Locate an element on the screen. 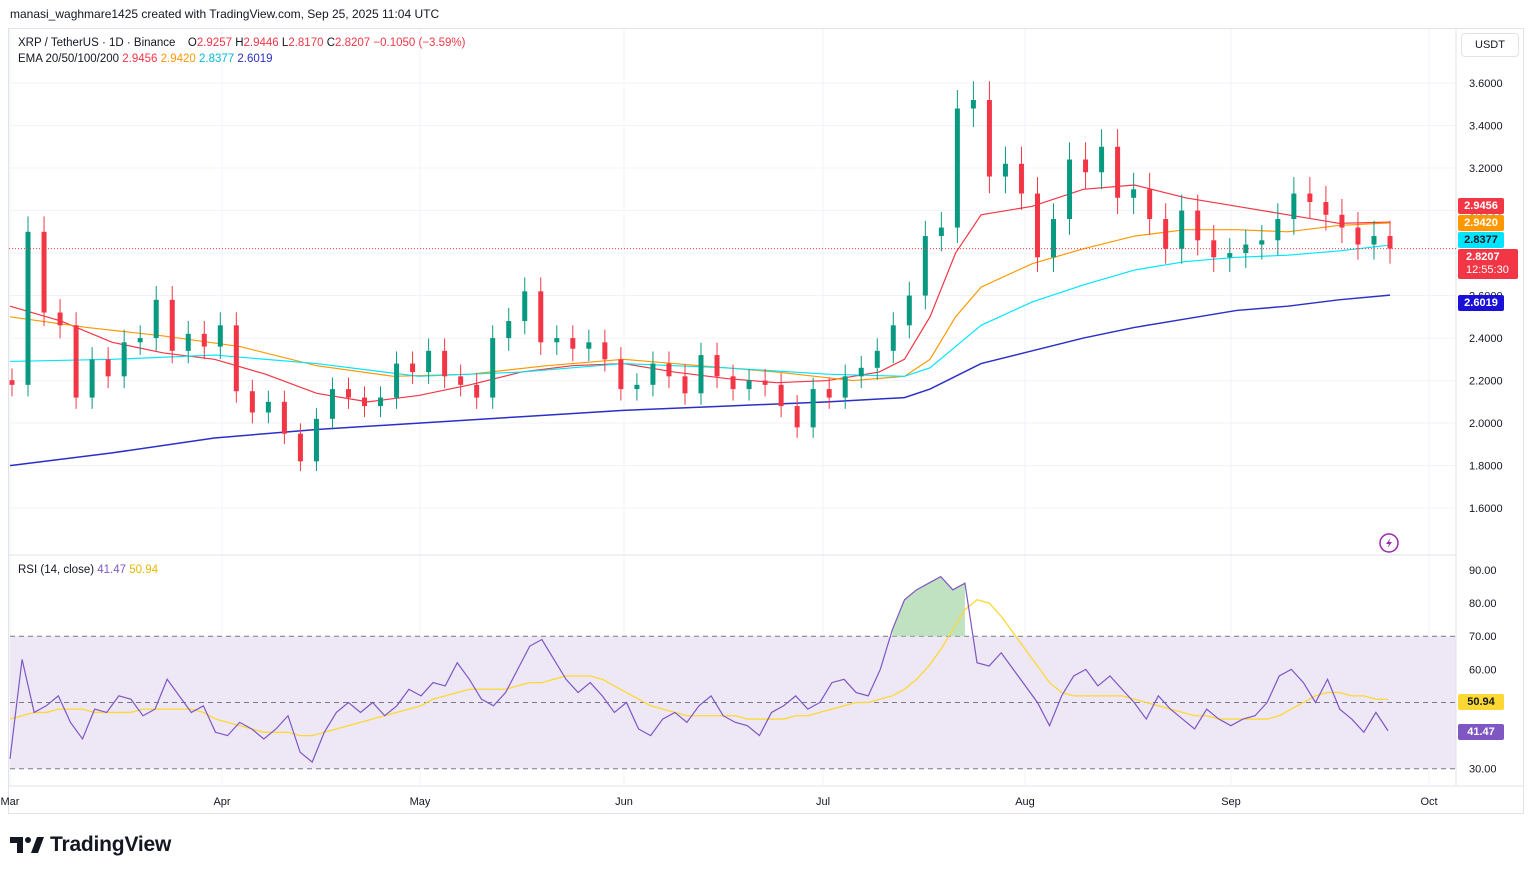 This screenshot has width=1534, height=875. rsi-ma-value: 50.94 is located at coordinates (144, 570).